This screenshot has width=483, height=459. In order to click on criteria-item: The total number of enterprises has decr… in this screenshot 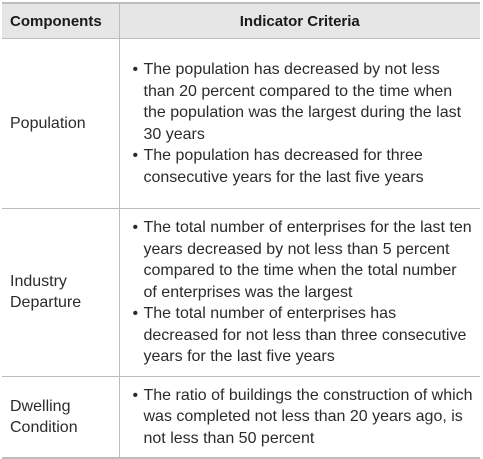, I will do `click(304, 335)`.